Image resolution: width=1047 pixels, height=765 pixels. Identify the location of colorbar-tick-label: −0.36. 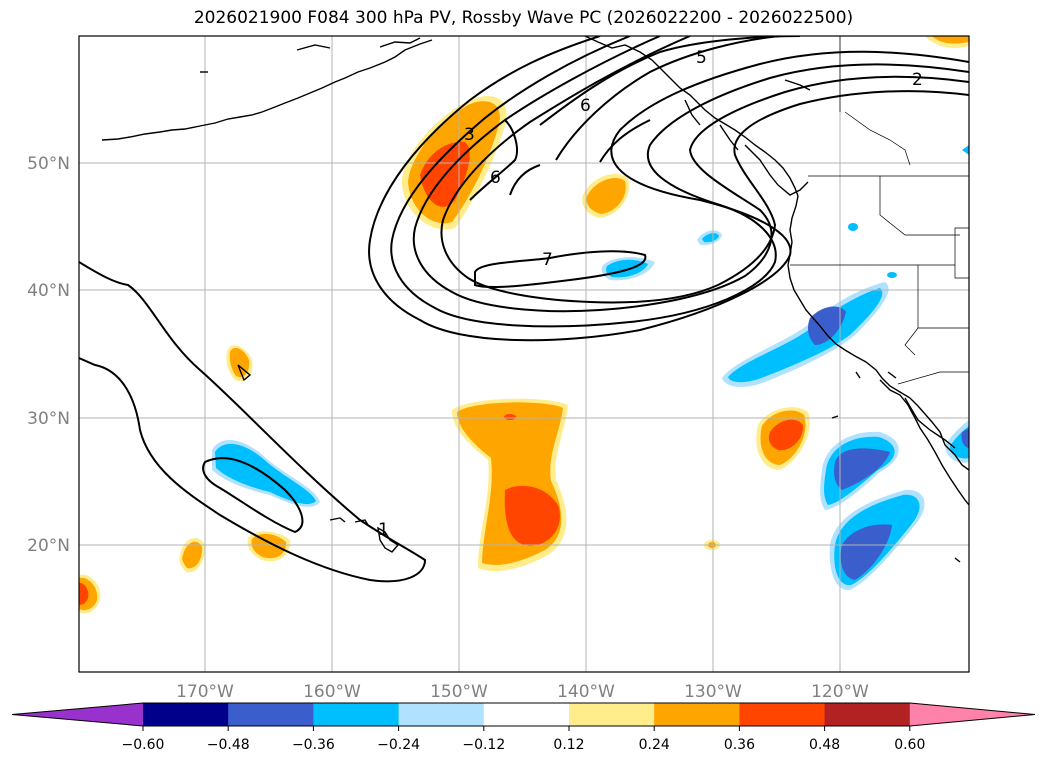
(313, 745).